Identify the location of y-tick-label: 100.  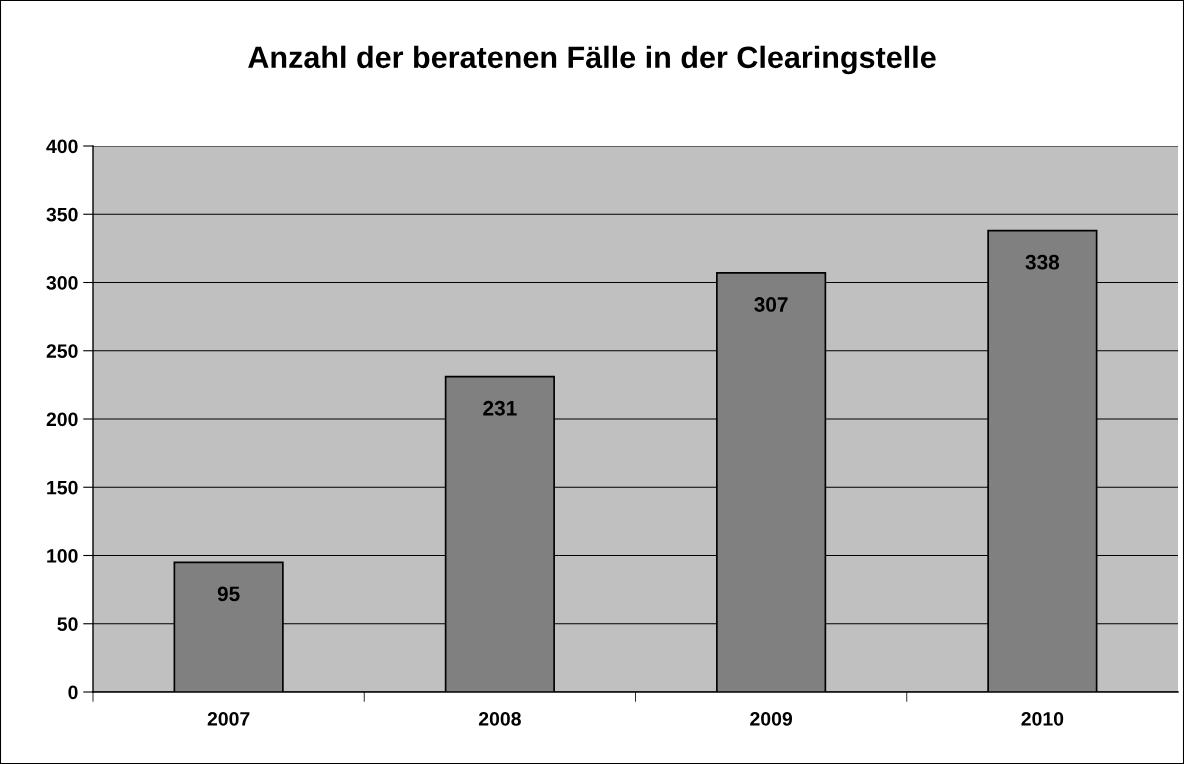
(62, 555).